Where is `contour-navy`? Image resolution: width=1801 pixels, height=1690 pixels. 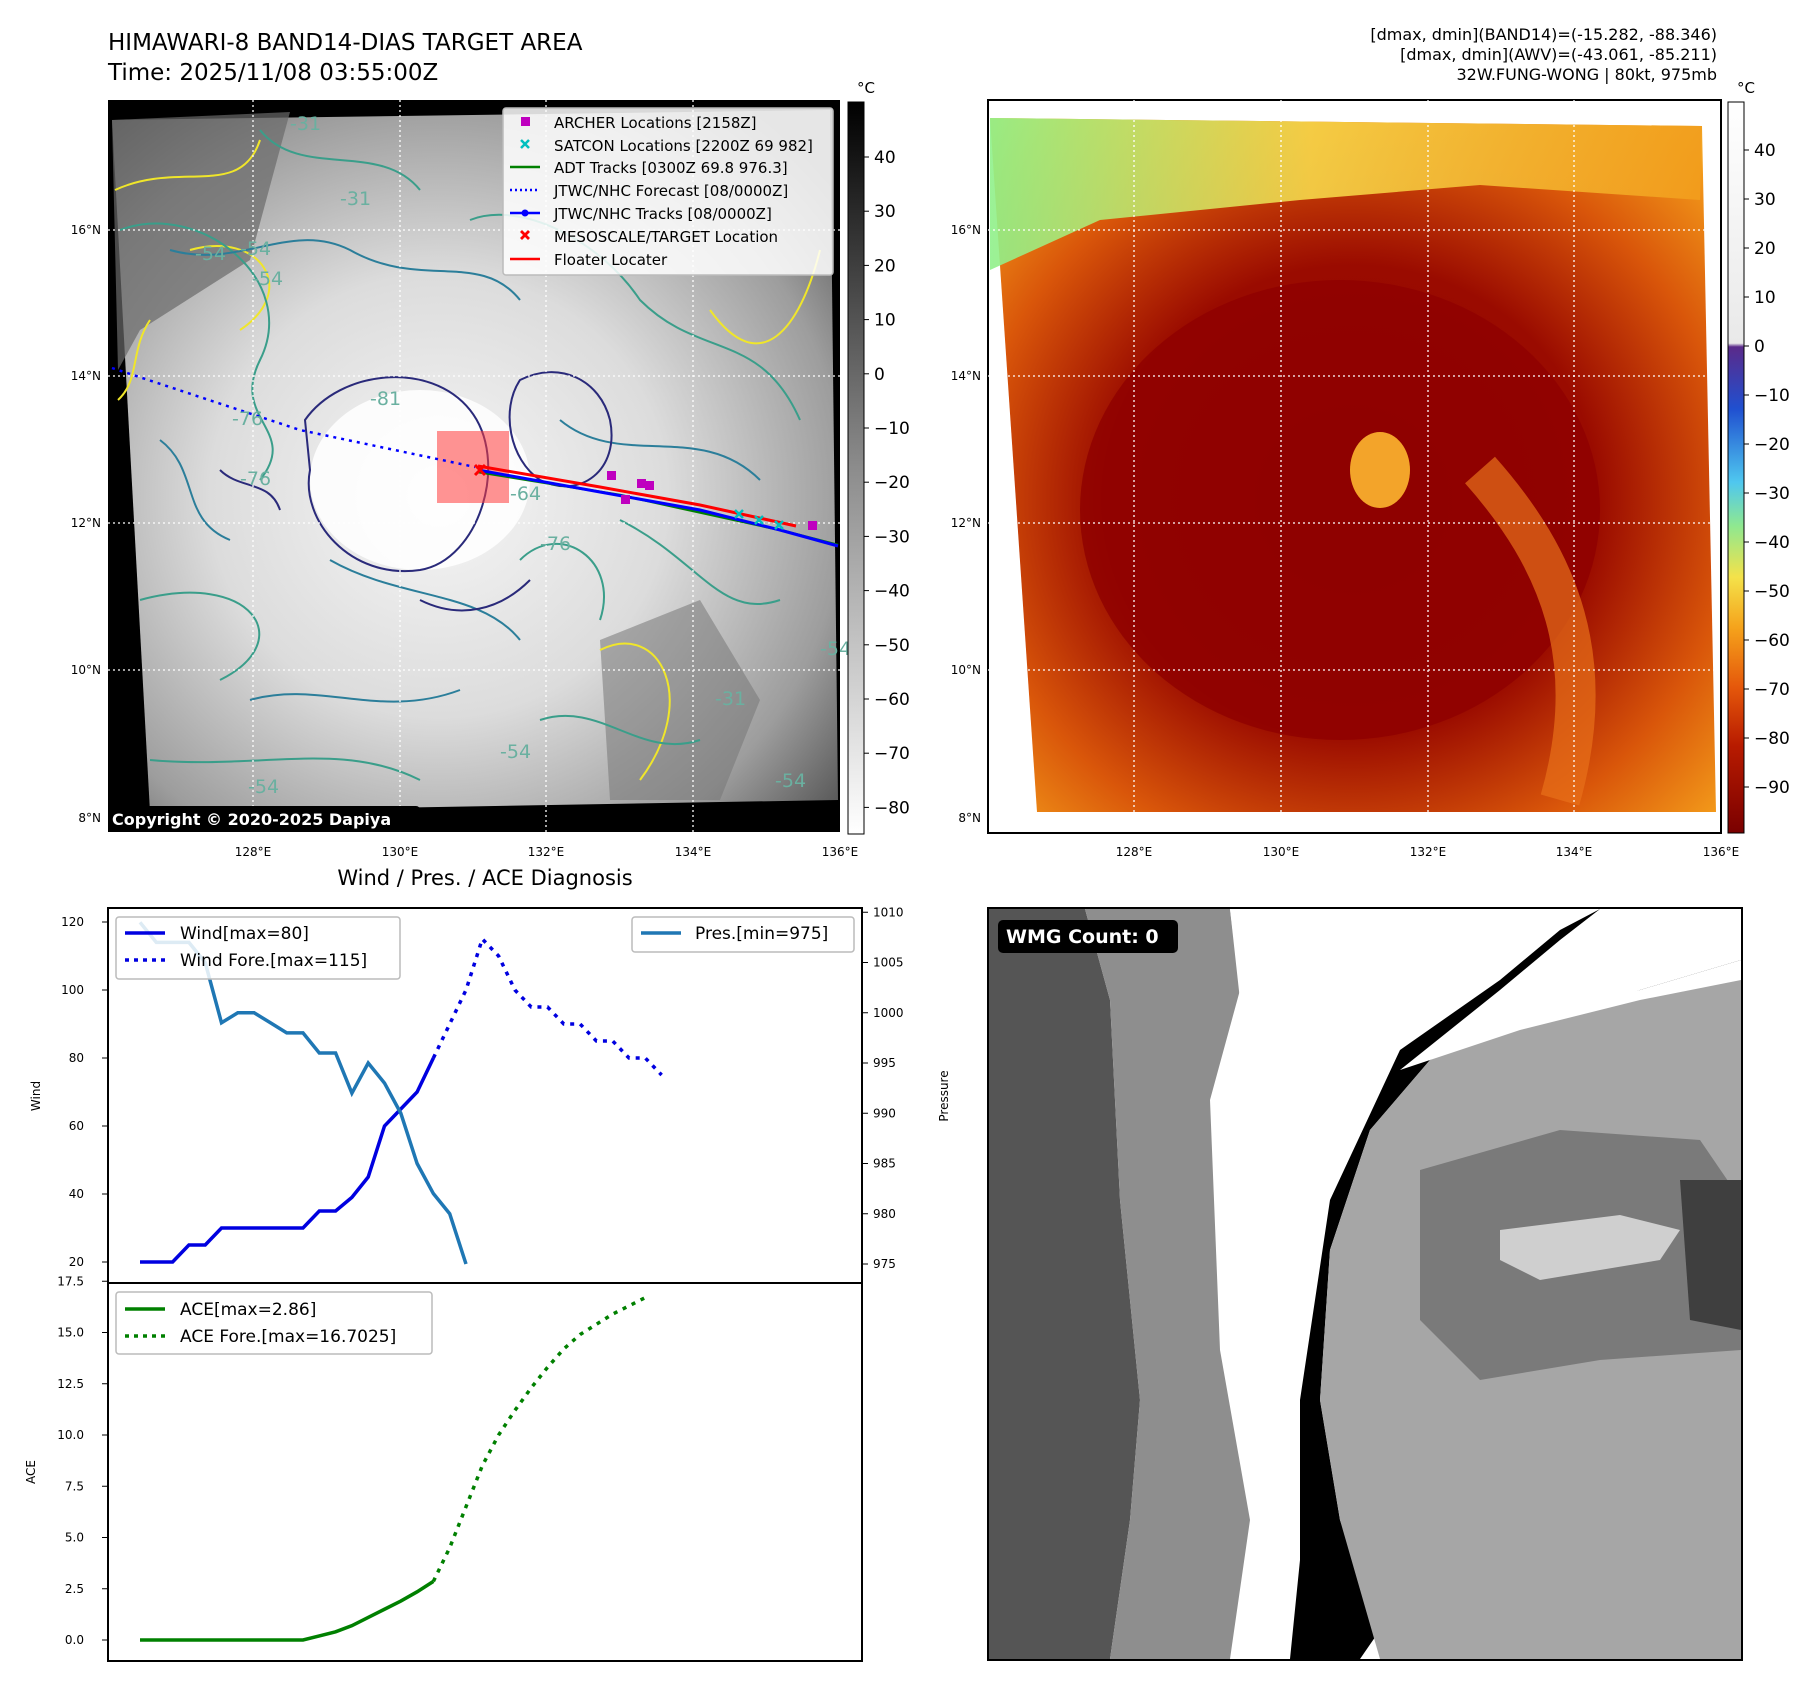 contour-navy is located at coordinates (416, 491).